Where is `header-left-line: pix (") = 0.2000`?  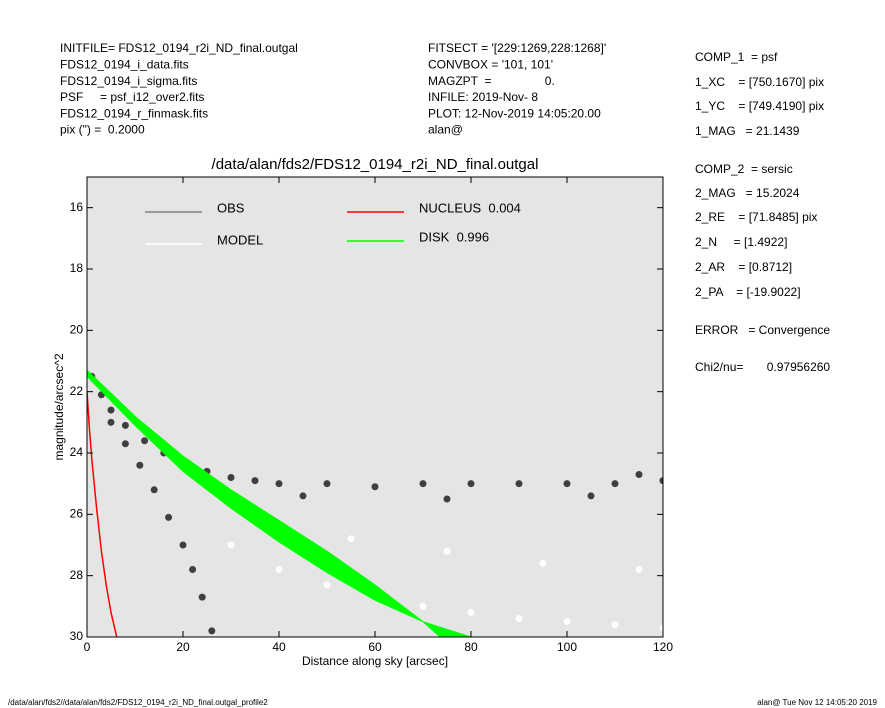
header-left-line: pix (") = 0.2000 is located at coordinates (102, 130).